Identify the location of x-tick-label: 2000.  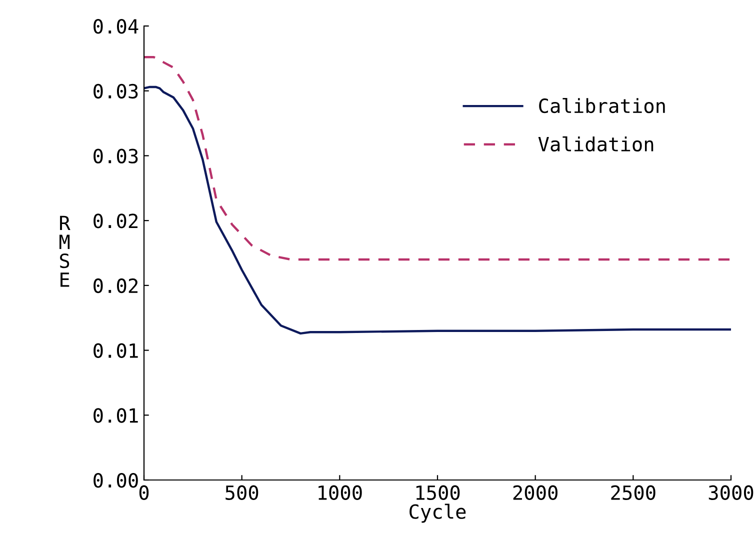
(535, 492).